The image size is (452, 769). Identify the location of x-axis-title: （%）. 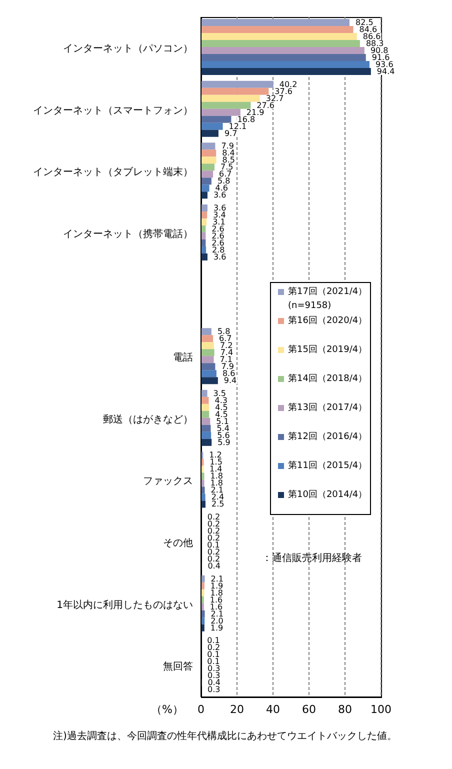
(167, 709).